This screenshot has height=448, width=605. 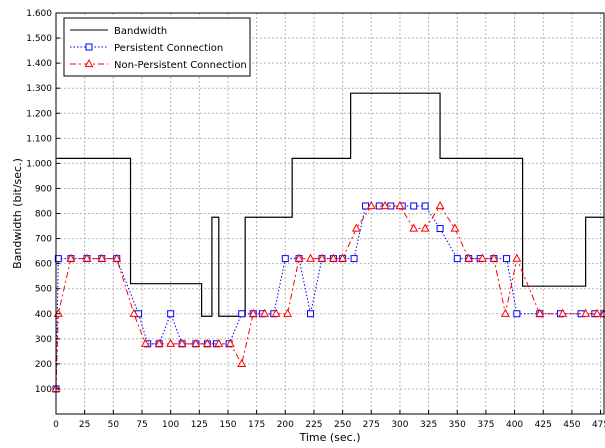 I want to click on x-tick-label: 325, so click(x=428, y=425).